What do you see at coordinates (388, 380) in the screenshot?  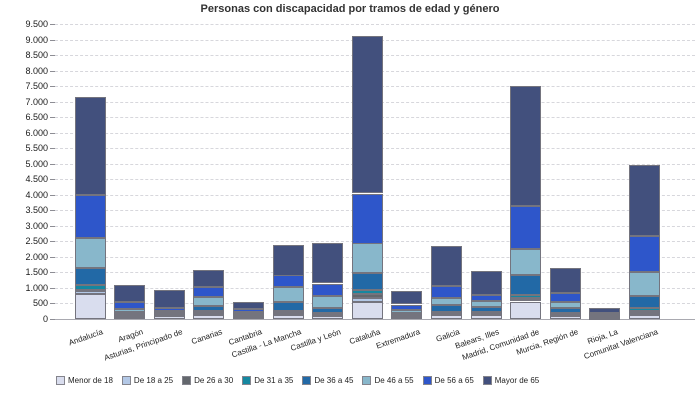 I see `legend-item: De 46 a 55` at bounding box center [388, 380].